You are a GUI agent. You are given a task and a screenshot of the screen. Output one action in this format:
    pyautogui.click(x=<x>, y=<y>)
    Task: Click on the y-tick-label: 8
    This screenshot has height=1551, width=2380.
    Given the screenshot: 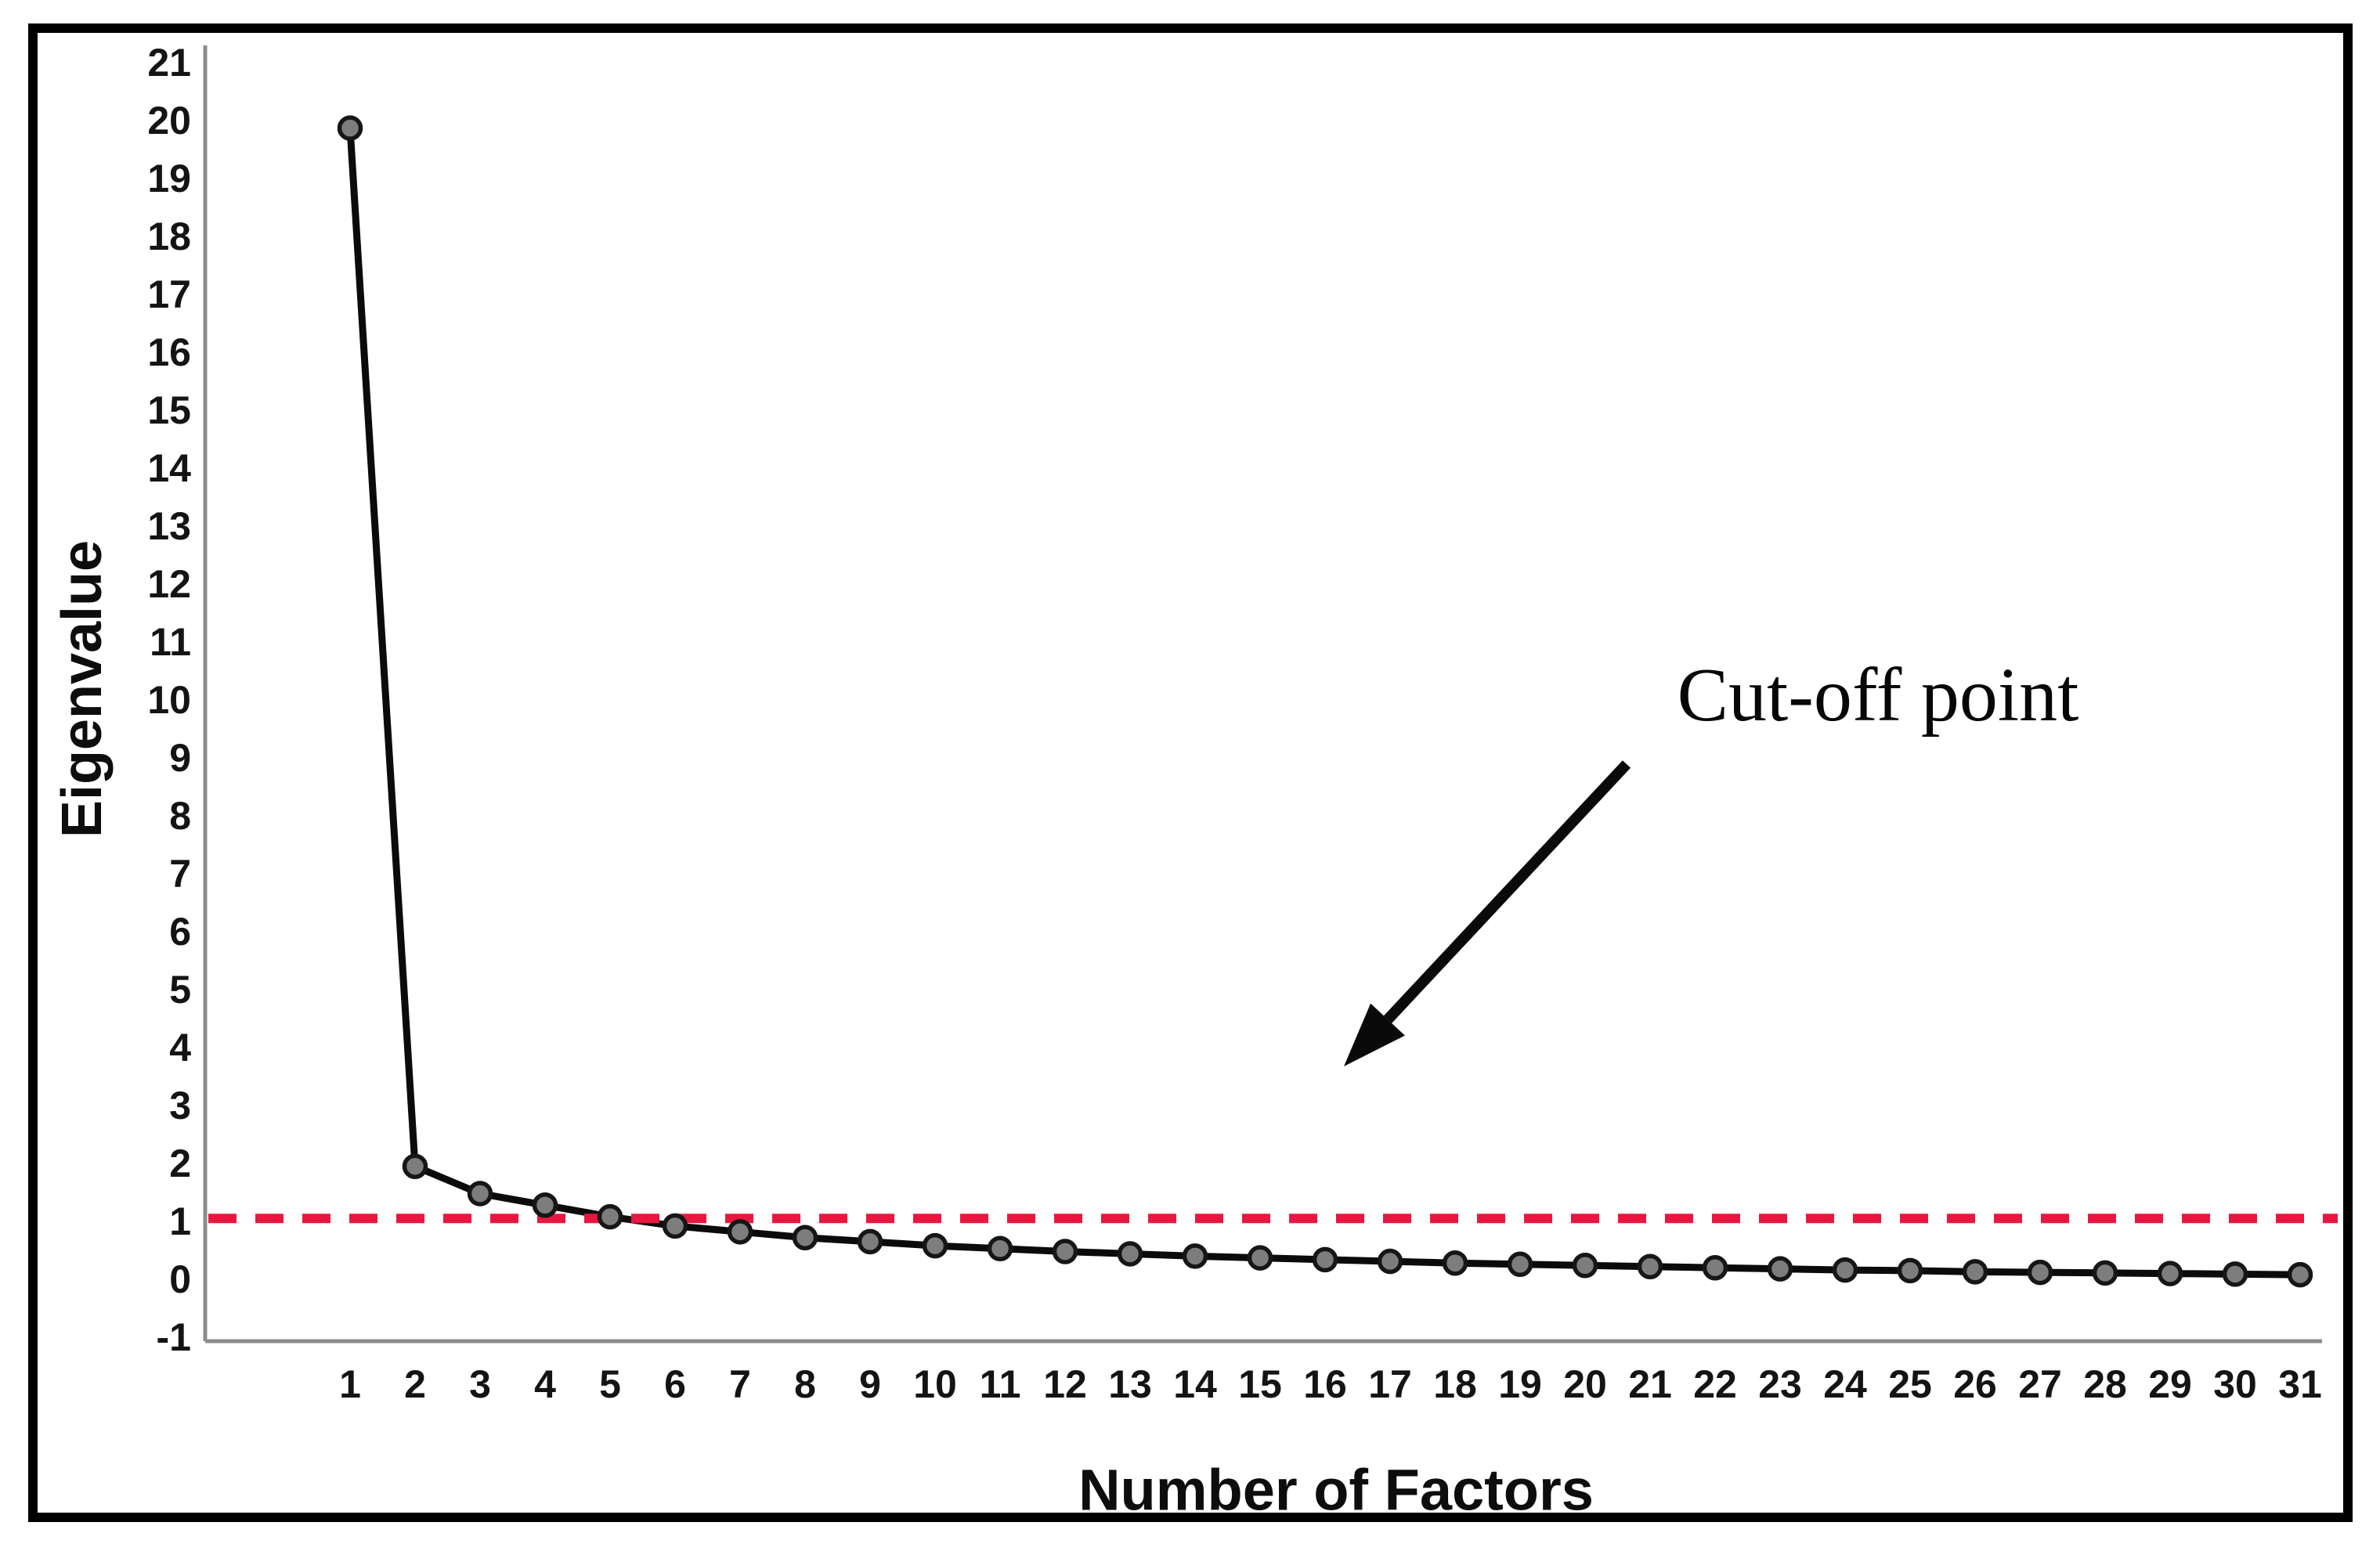 What is the action you would take?
    pyautogui.click(x=180, y=816)
    